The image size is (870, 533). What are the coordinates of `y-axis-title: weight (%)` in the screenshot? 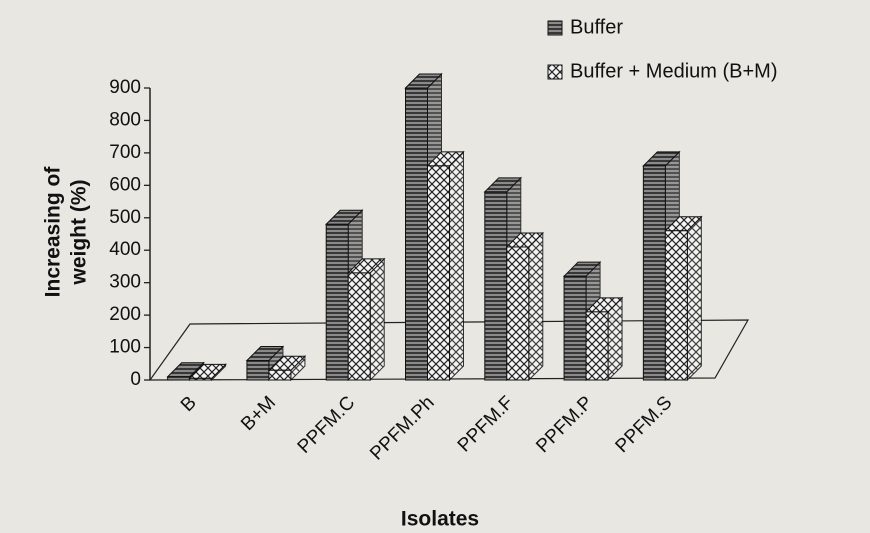 It's located at (79, 233).